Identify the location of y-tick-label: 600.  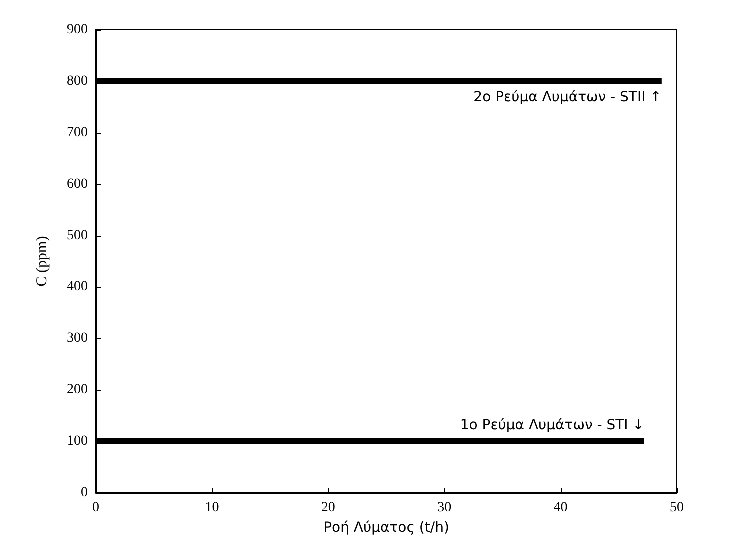
(77, 184).